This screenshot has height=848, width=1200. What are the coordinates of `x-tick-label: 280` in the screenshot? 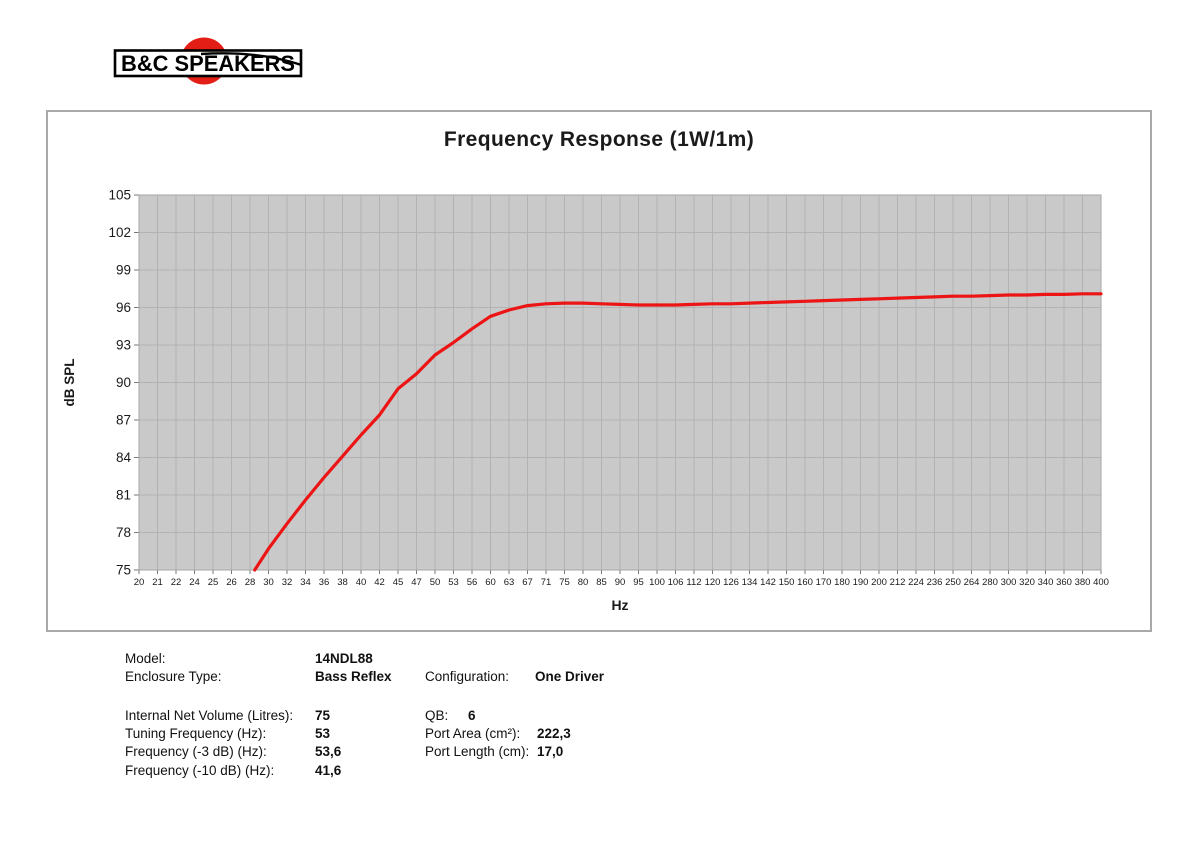 It's located at (990, 582).